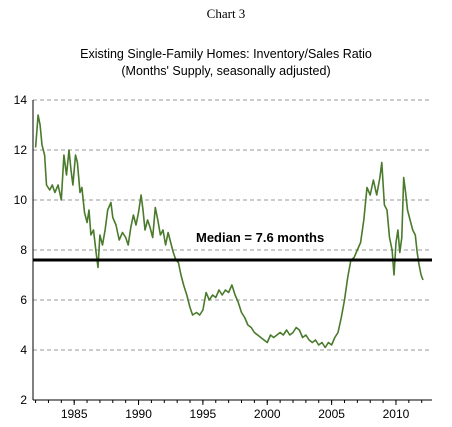 Image resolution: width=452 pixels, height=427 pixels. Describe the element at coordinates (23, 300) in the screenshot. I see `y-tick-label-6: 6` at that location.